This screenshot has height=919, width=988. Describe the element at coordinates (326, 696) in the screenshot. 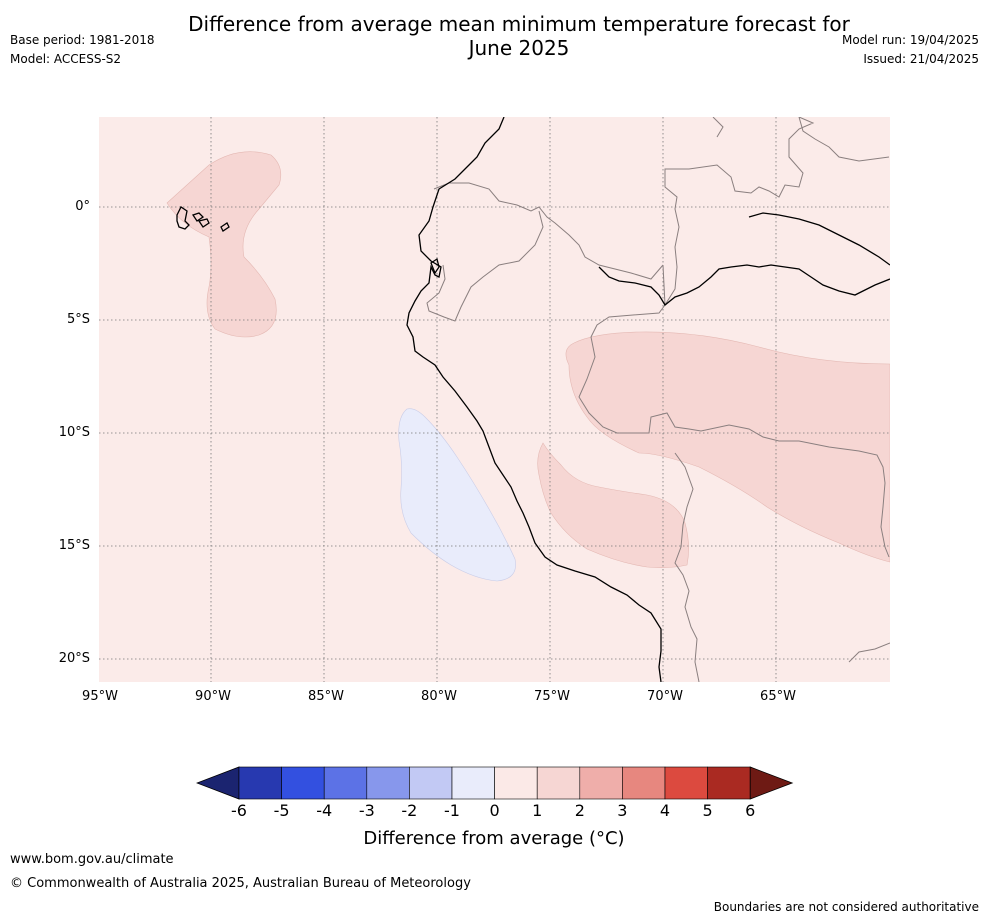

I see `lon-label-85w: 85°W` at that location.